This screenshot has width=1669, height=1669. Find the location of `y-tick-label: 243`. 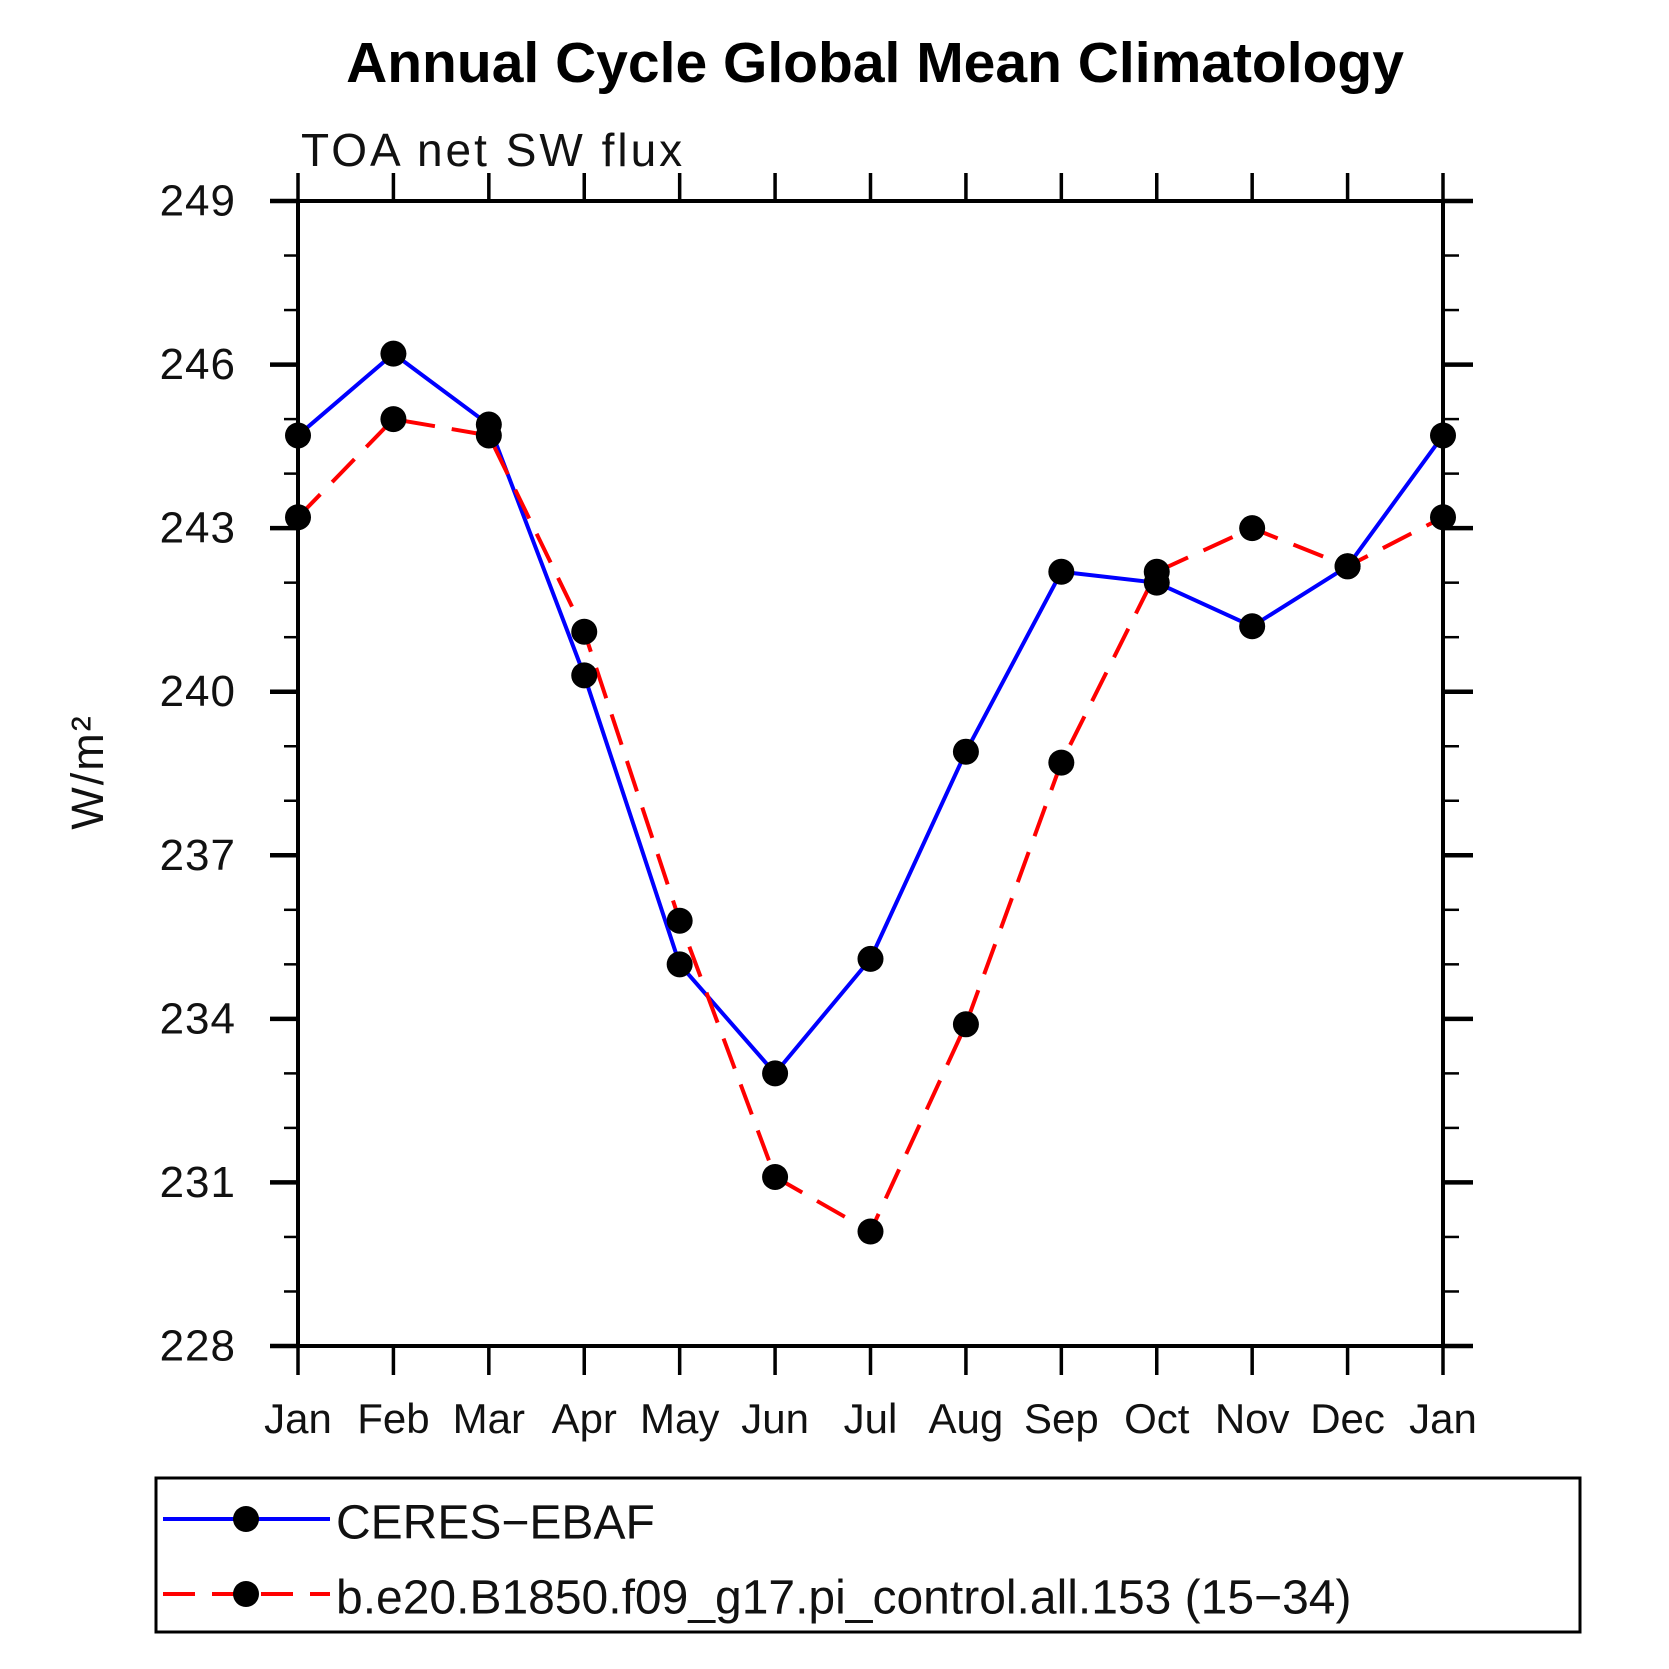

y-tick-label: 243 is located at coordinates (198, 528).